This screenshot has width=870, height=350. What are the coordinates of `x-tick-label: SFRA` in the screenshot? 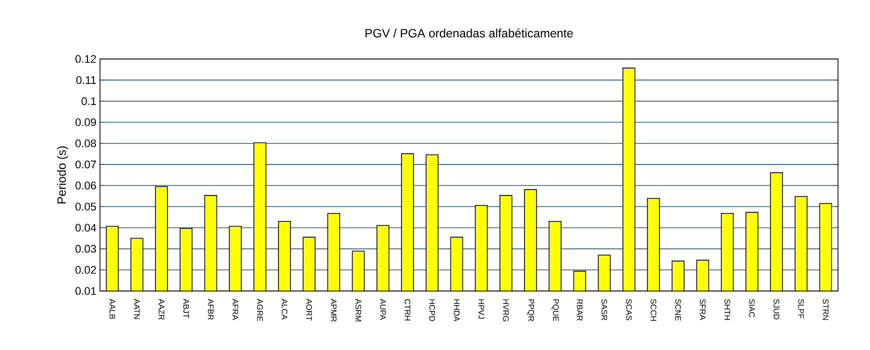 It's located at (703, 309).